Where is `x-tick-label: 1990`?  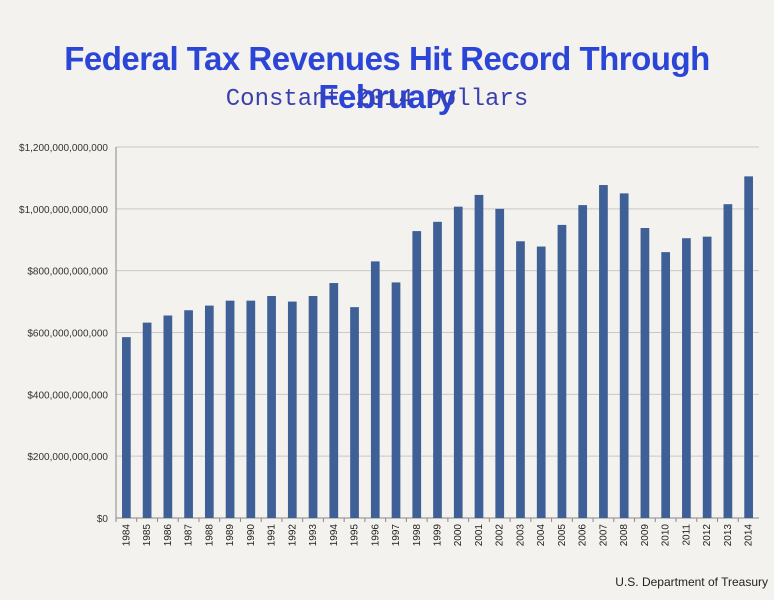
x-tick-label: 1990 is located at coordinates (251, 535).